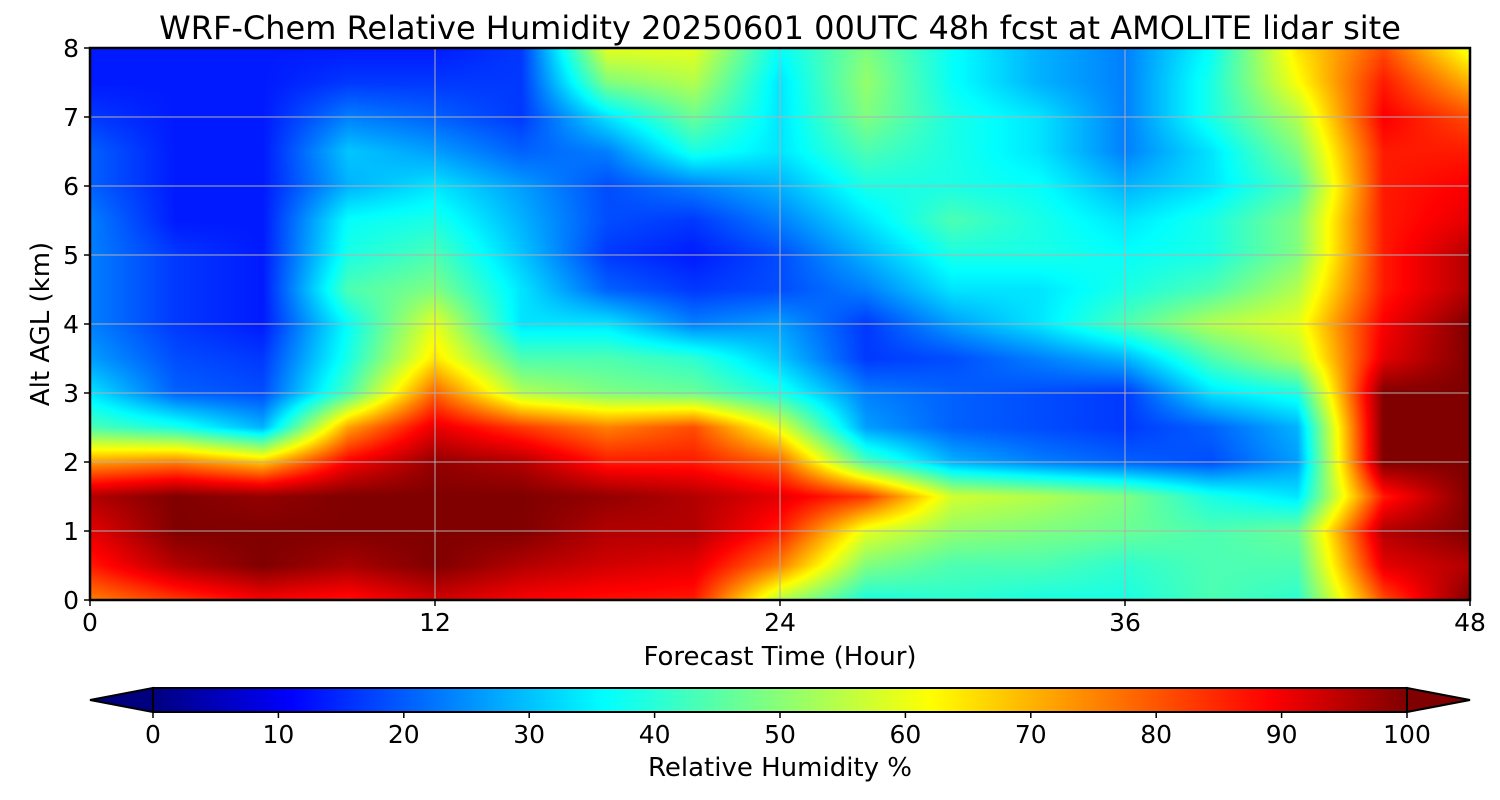  What do you see at coordinates (1438, 700) in the screenshot?
I see `colorbar-extend-high` at bounding box center [1438, 700].